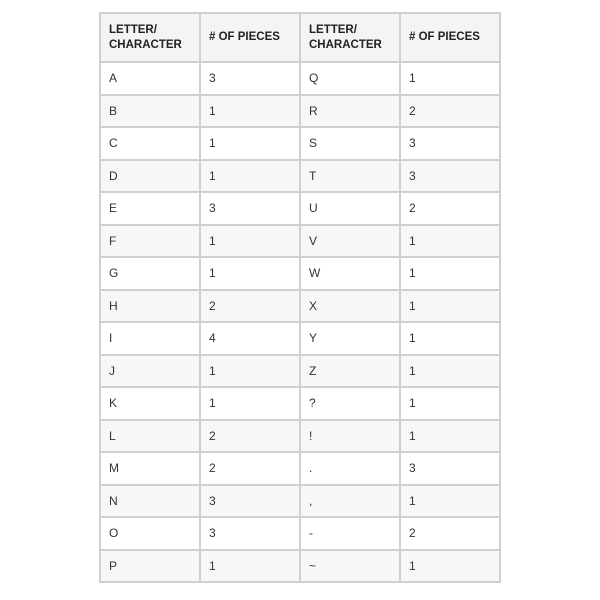 The width and height of the screenshot is (600, 600). I want to click on letter-cell: J, so click(150, 370).